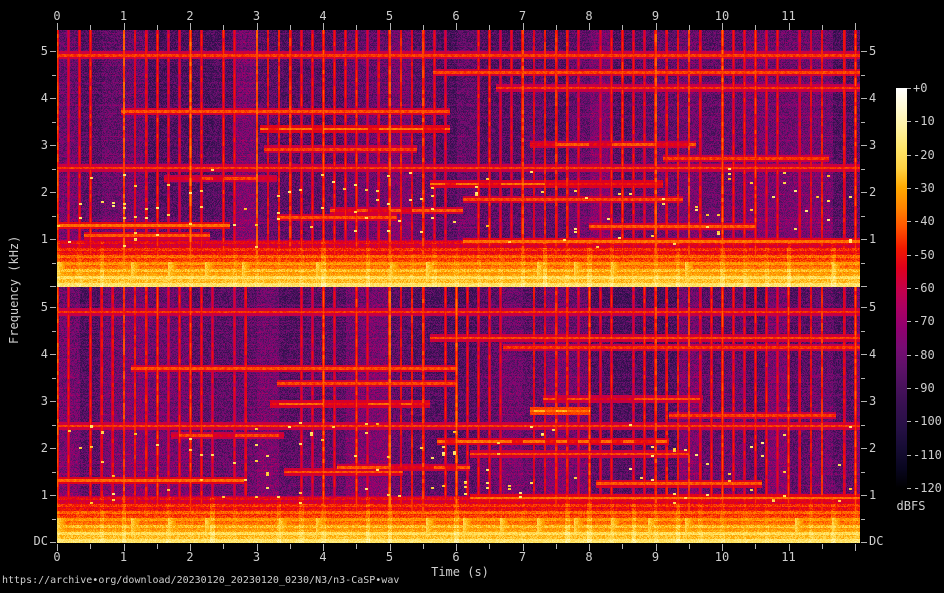 The image size is (944, 593). What do you see at coordinates (911, 506) in the screenshot?
I see `colorbar-unit-label: dBFS` at bounding box center [911, 506].